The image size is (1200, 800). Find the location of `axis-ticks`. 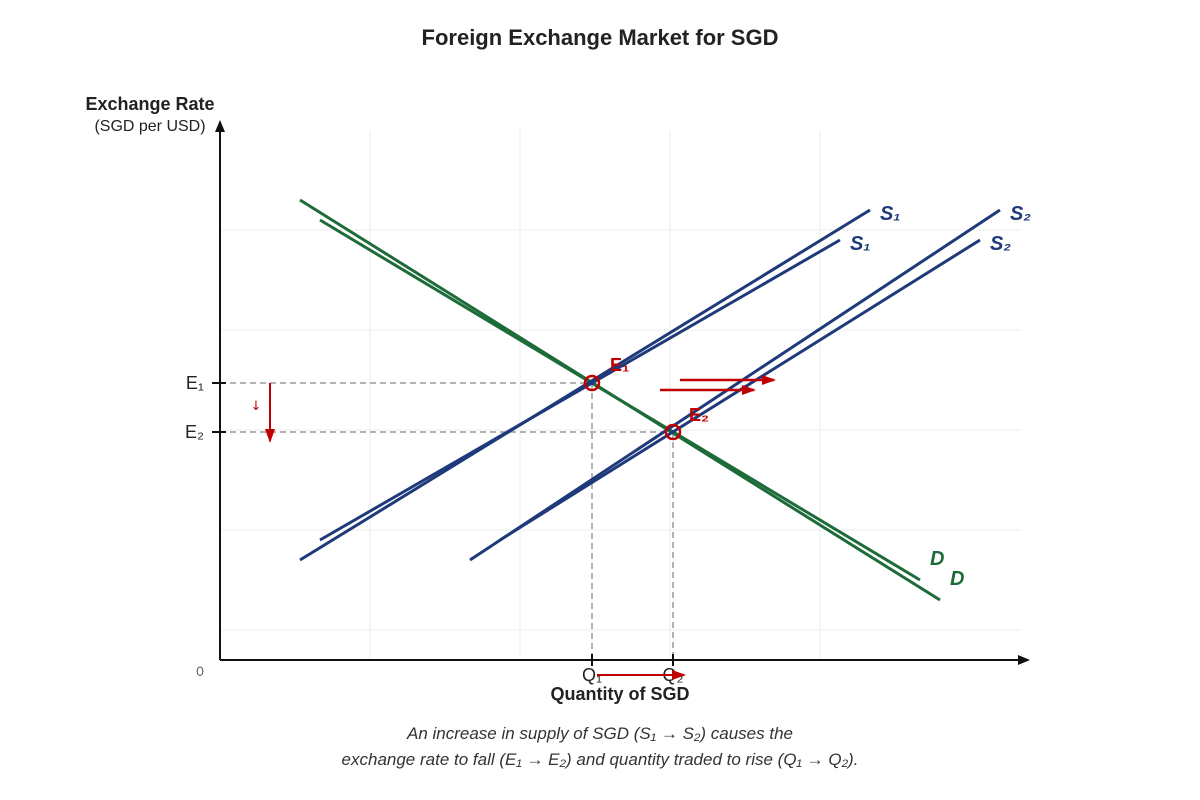

axis-ticks is located at coordinates (443, 524).